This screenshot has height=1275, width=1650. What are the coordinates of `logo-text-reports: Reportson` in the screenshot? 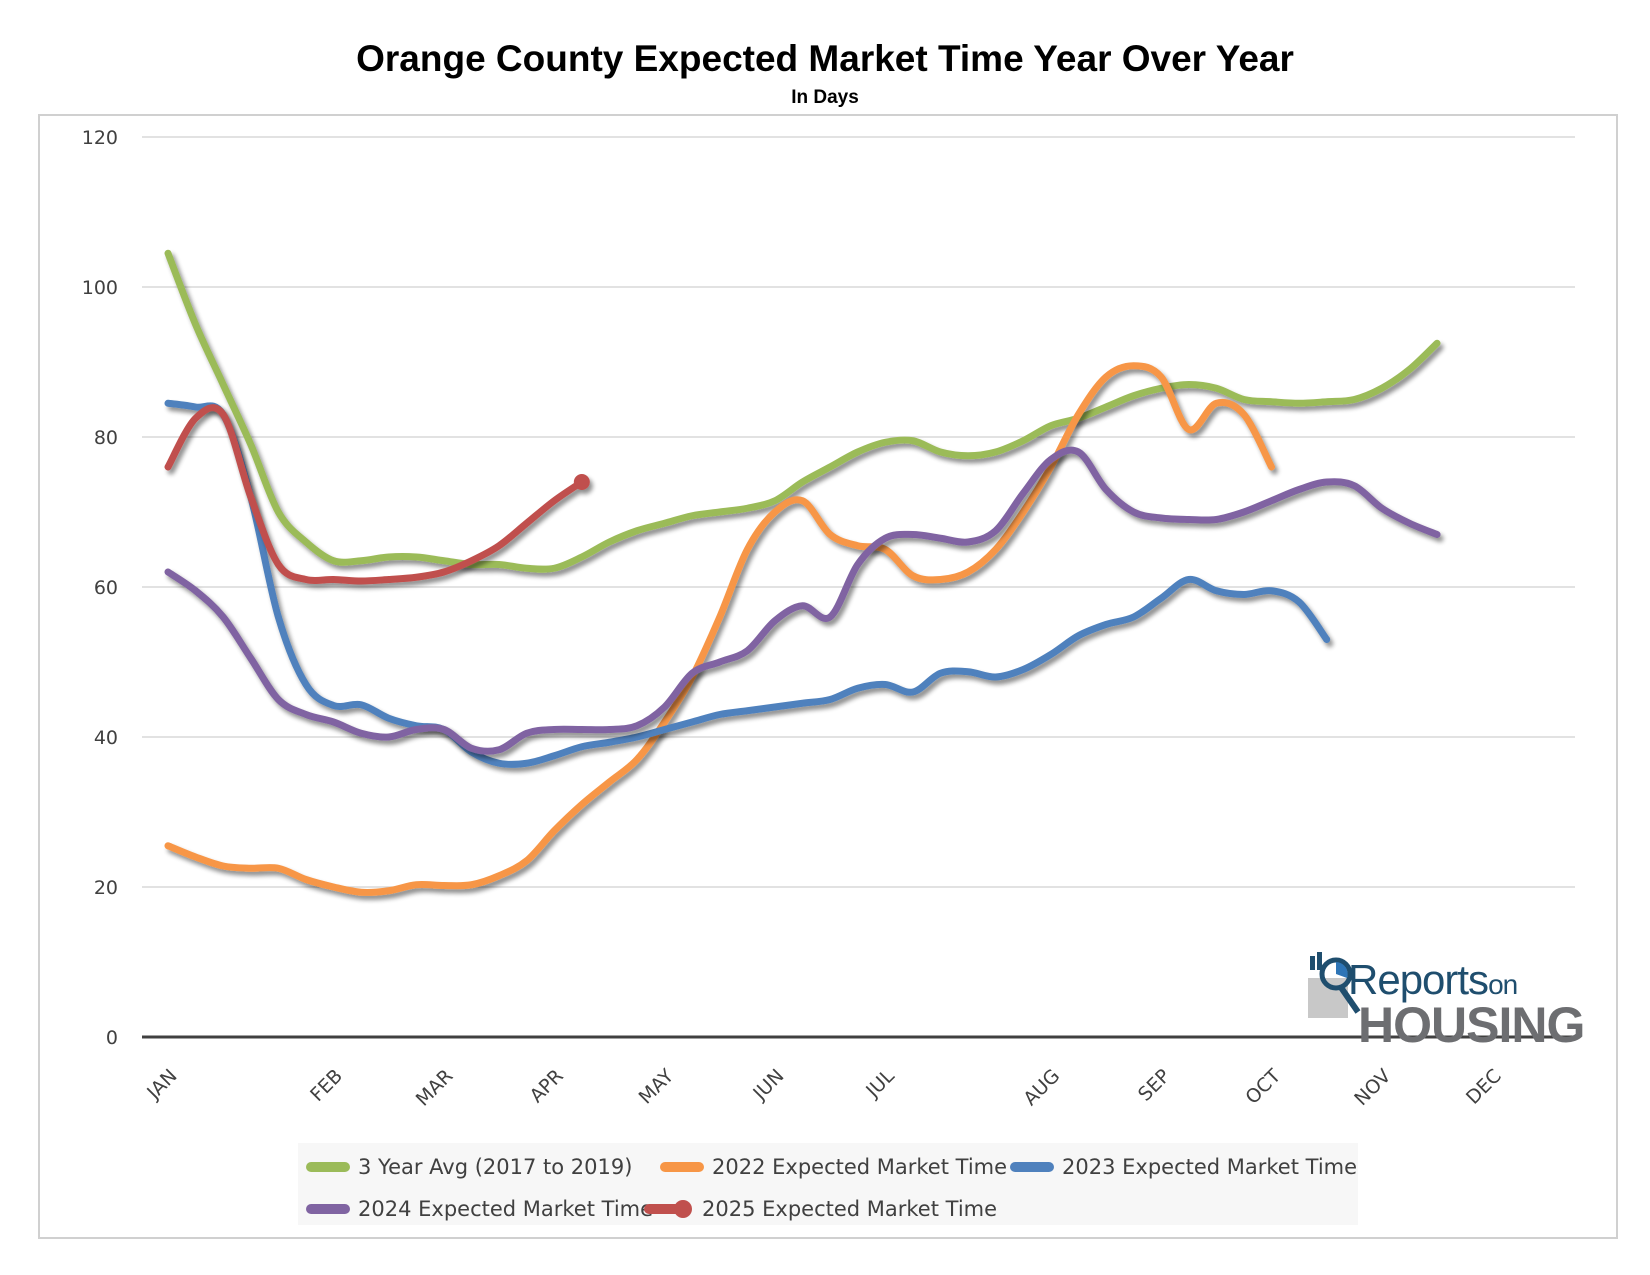 It's located at (1433, 979).